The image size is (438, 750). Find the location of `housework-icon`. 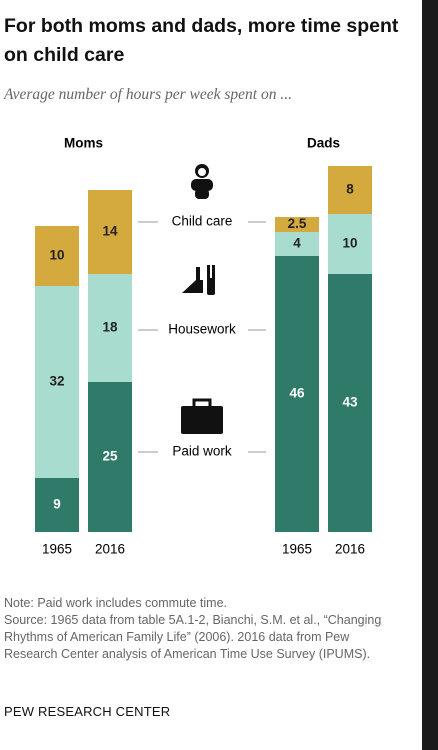

housework-icon is located at coordinates (198, 280).